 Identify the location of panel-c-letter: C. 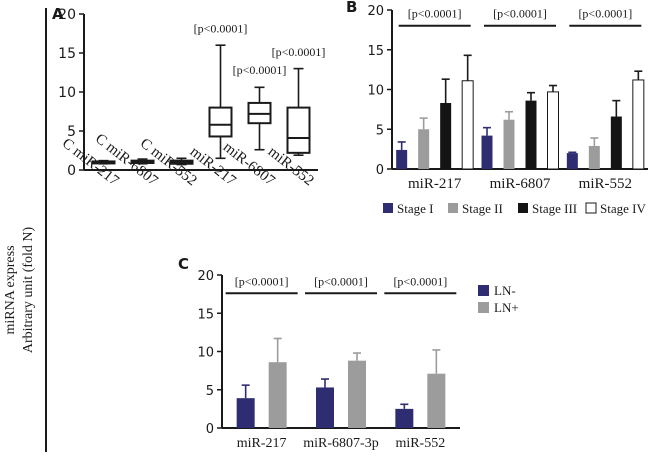
(183, 264).